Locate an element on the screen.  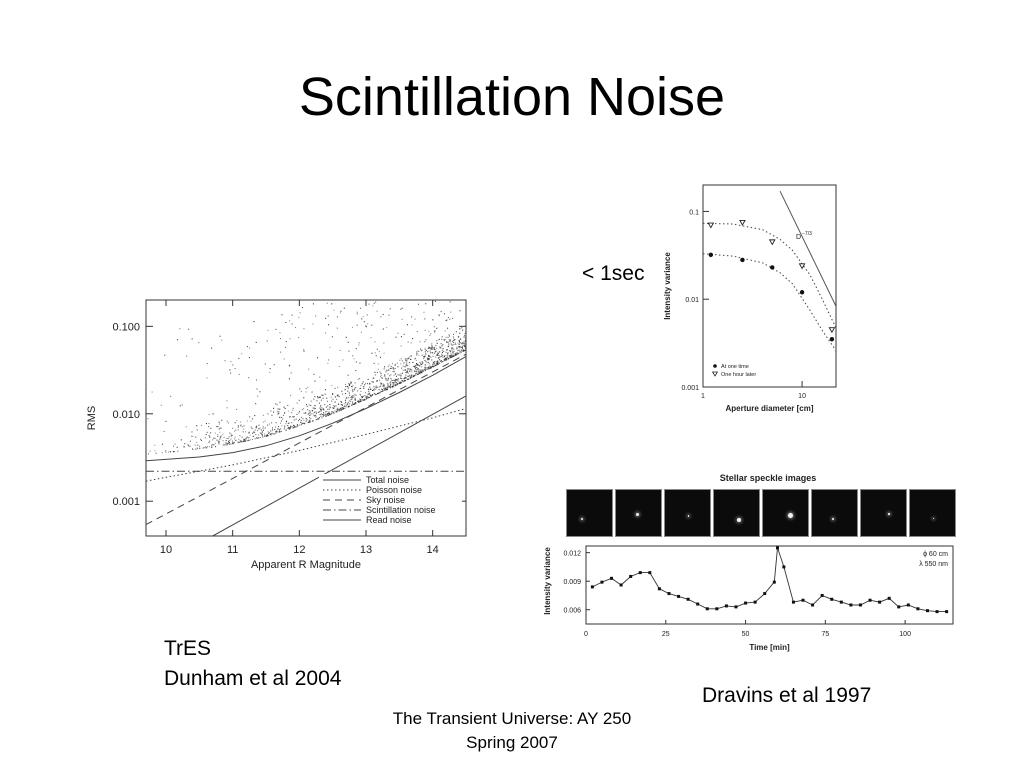
speckle-blob is located at coordinates (581, 518).